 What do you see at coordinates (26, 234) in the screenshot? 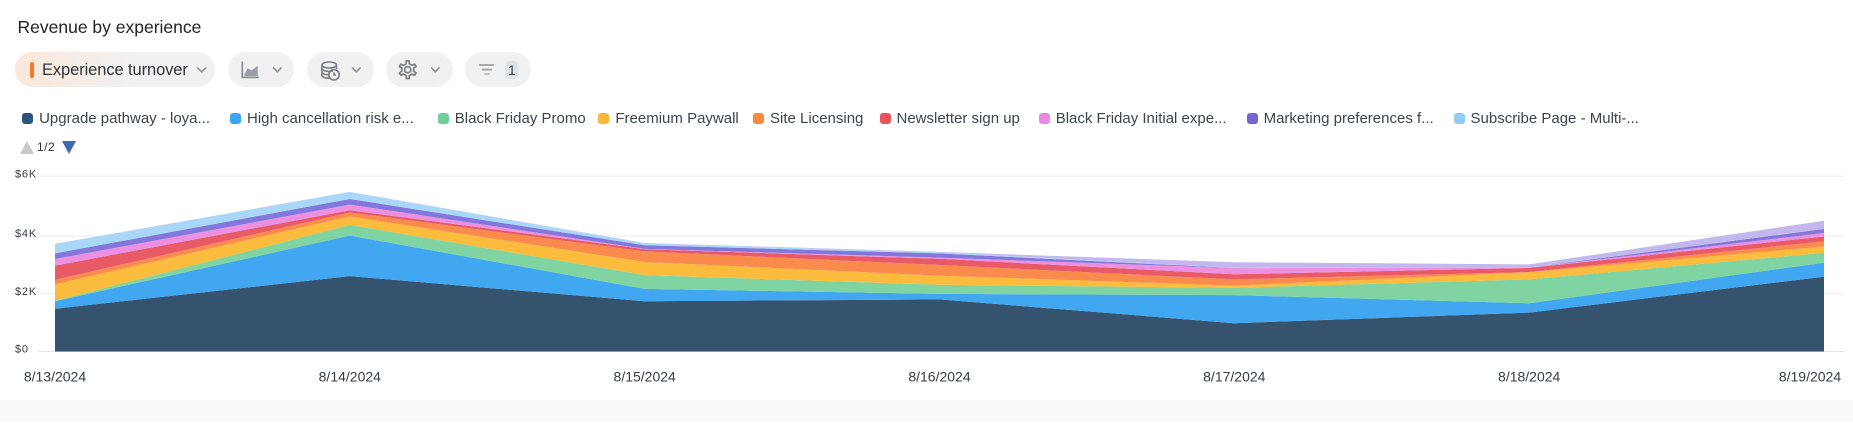
I see `svg-text: $4K` at bounding box center [26, 234].